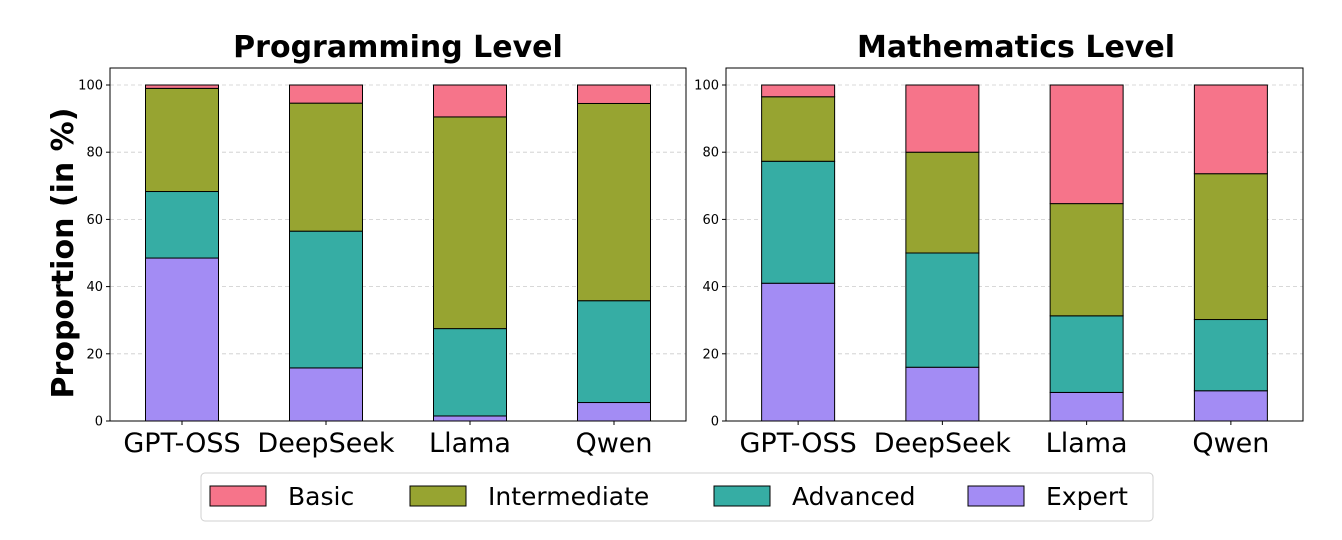 The image size is (1342, 540). What do you see at coordinates (63, 253) in the screenshot?
I see `y-axis-label: Proportion (in %)` at bounding box center [63, 253].